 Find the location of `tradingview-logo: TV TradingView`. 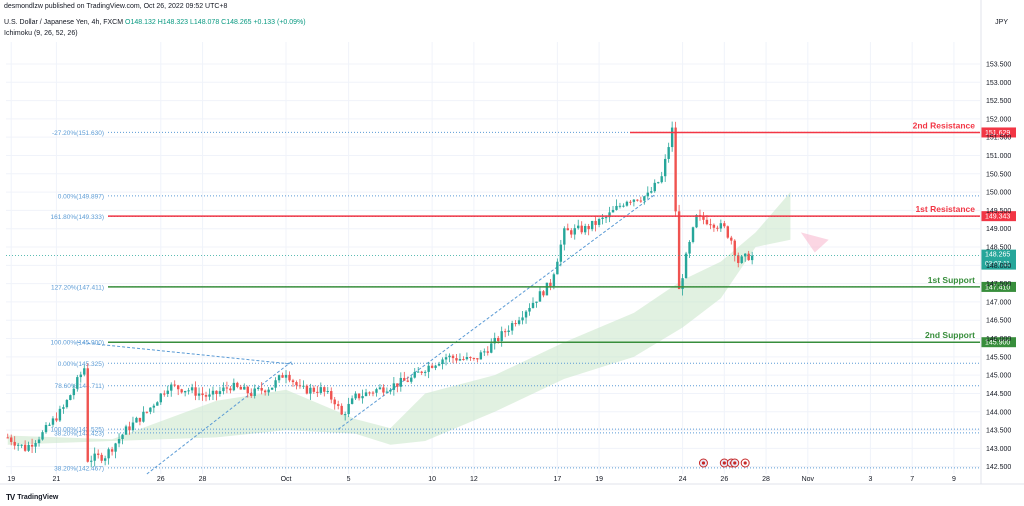

tradingview-logo: TV TradingView is located at coordinates (32, 497).